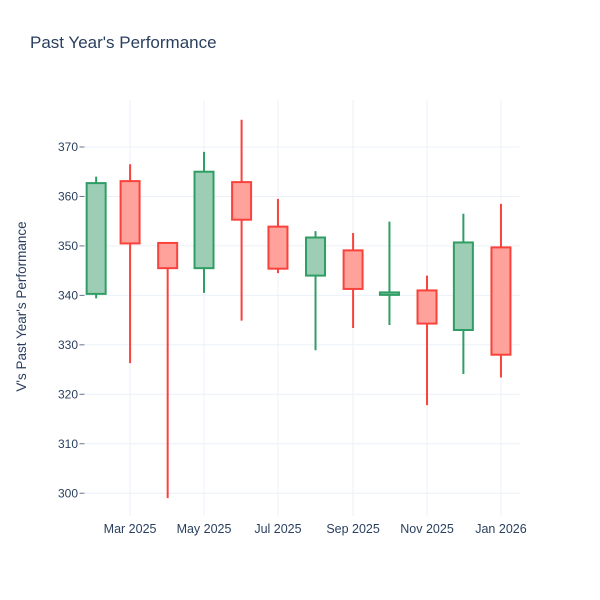 This screenshot has height=600, width=600. What do you see at coordinates (130, 264) in the screenshot?
I see `candle-mar-2025` at bounding box center [130, 264].